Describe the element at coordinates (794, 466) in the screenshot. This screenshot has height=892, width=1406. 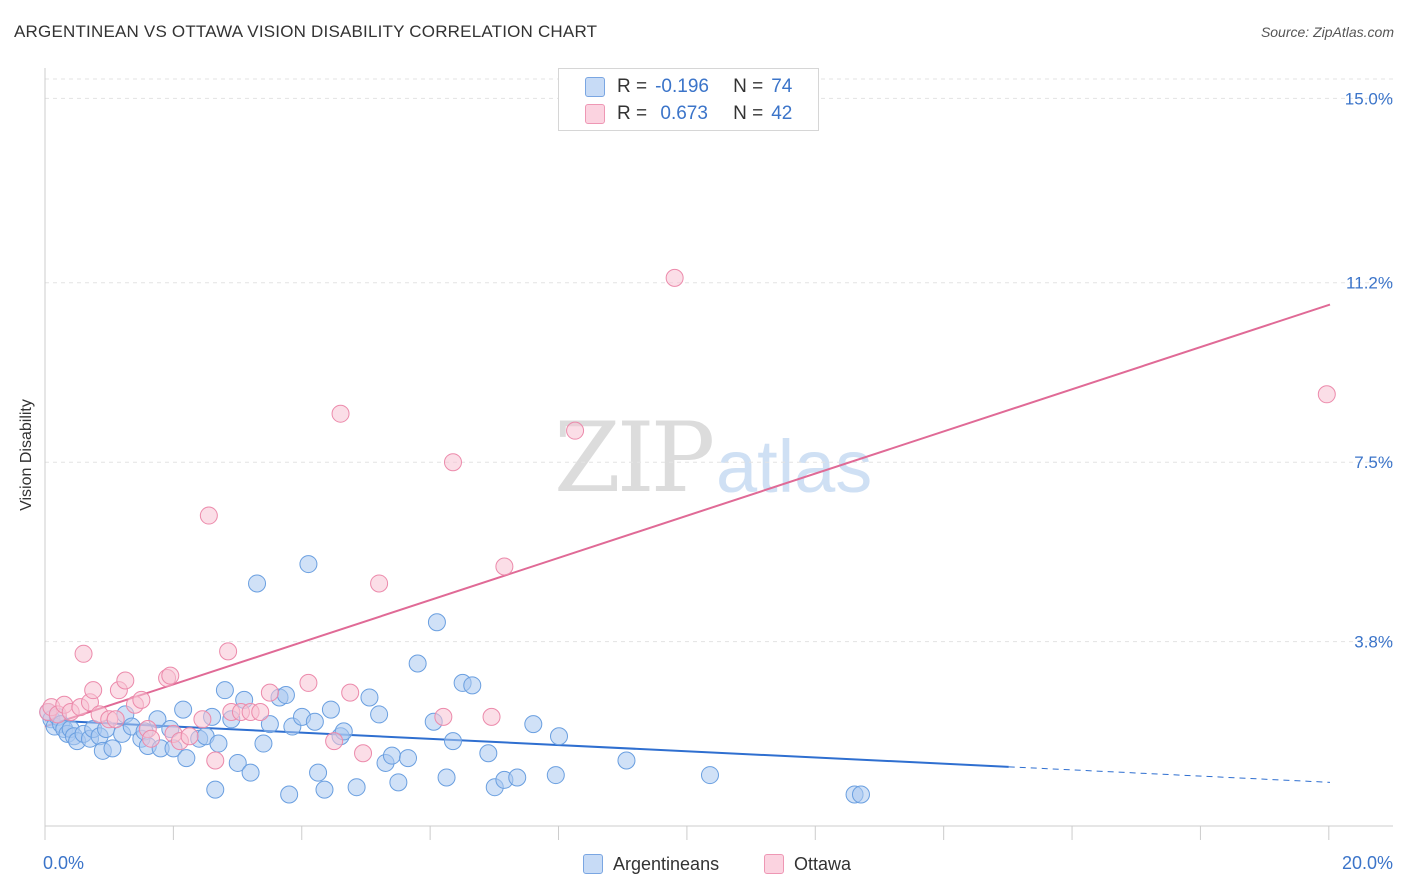
I see `watermark-atlas: atlas` at that location.